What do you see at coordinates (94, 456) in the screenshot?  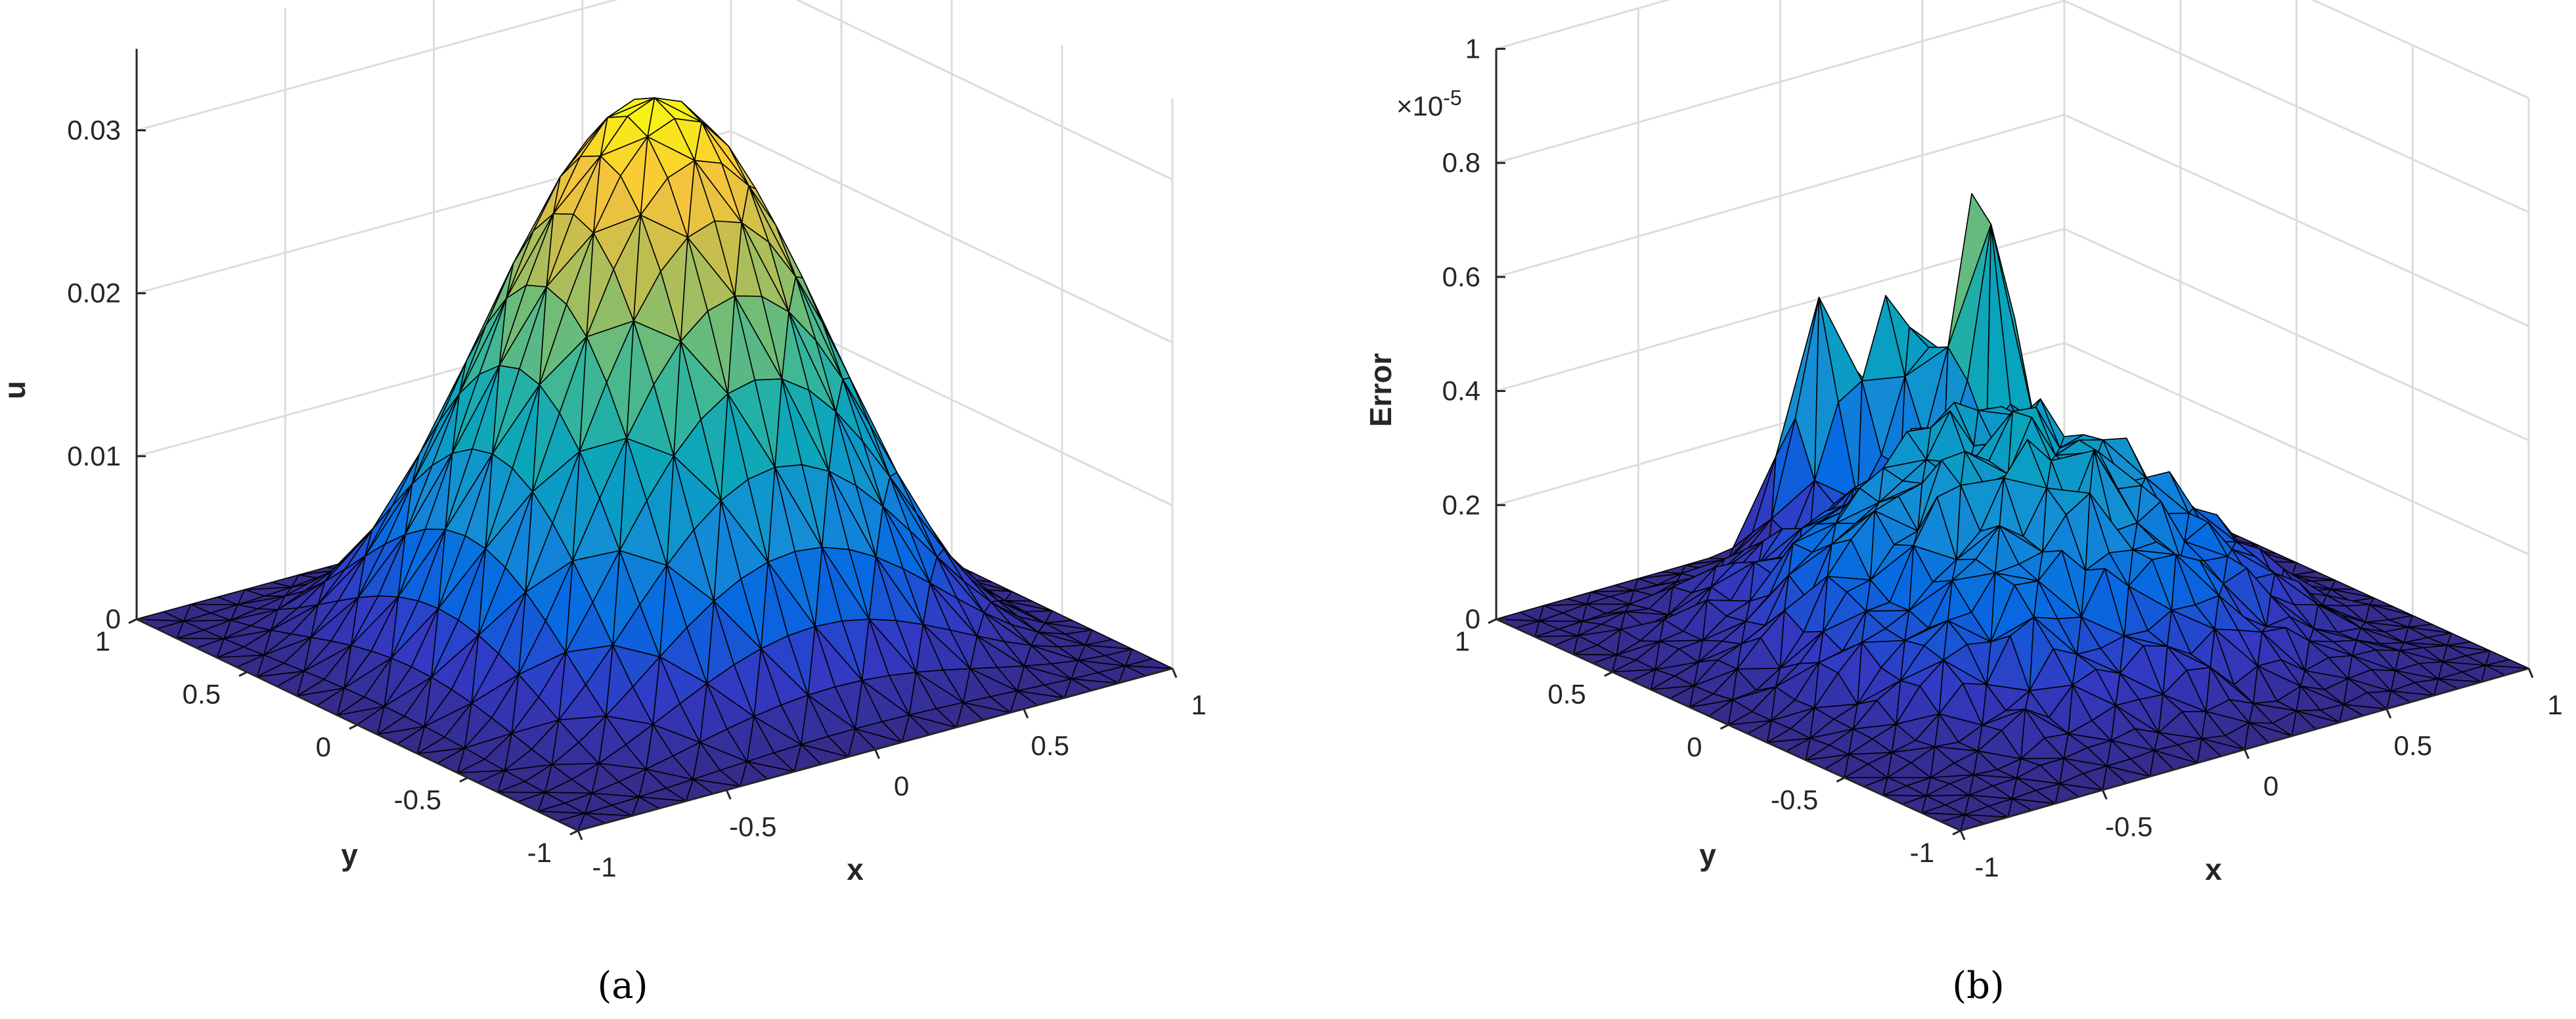 I see `z-tick-label: 0.01` at bounding box center [94, 456].